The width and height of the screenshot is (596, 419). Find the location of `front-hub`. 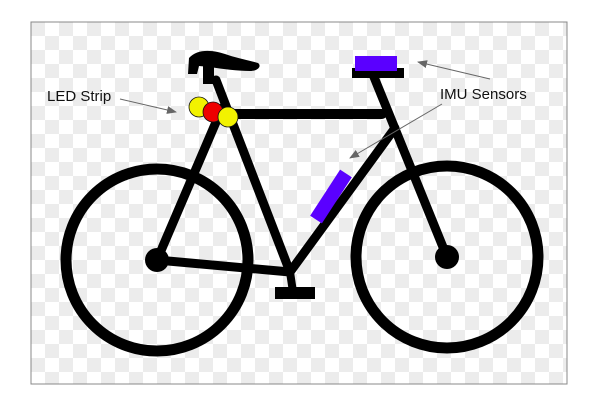

front-hub is located at coordinates (447, 257).